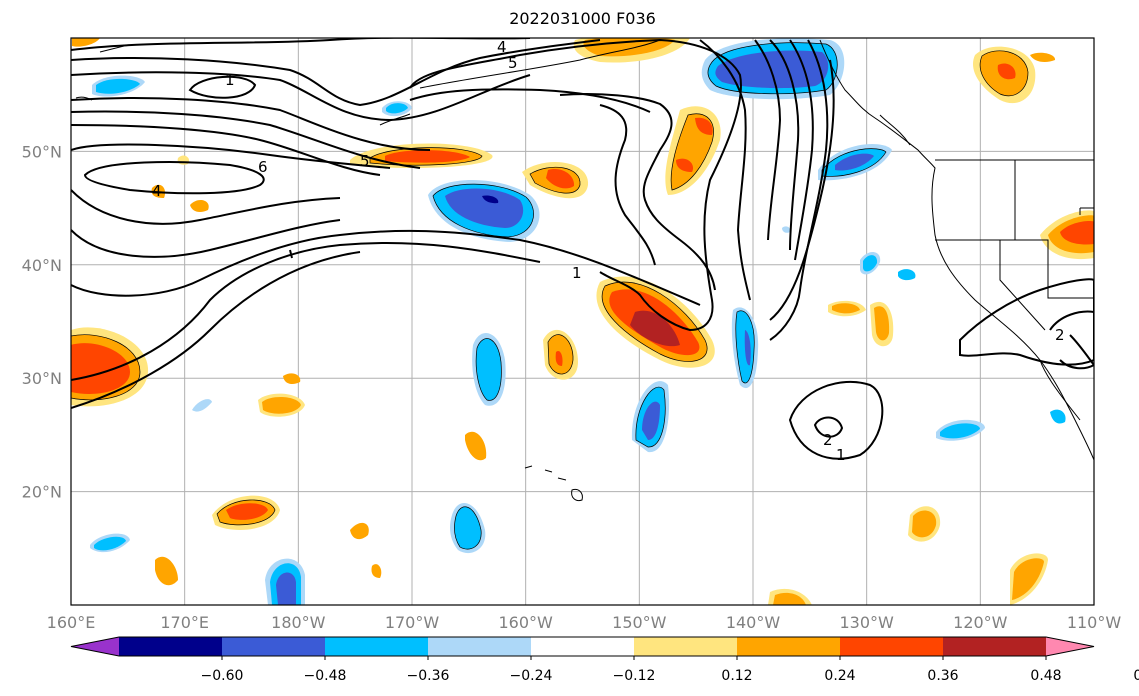  I want to click on y-tick-label: 50°N, so click(42, 151).